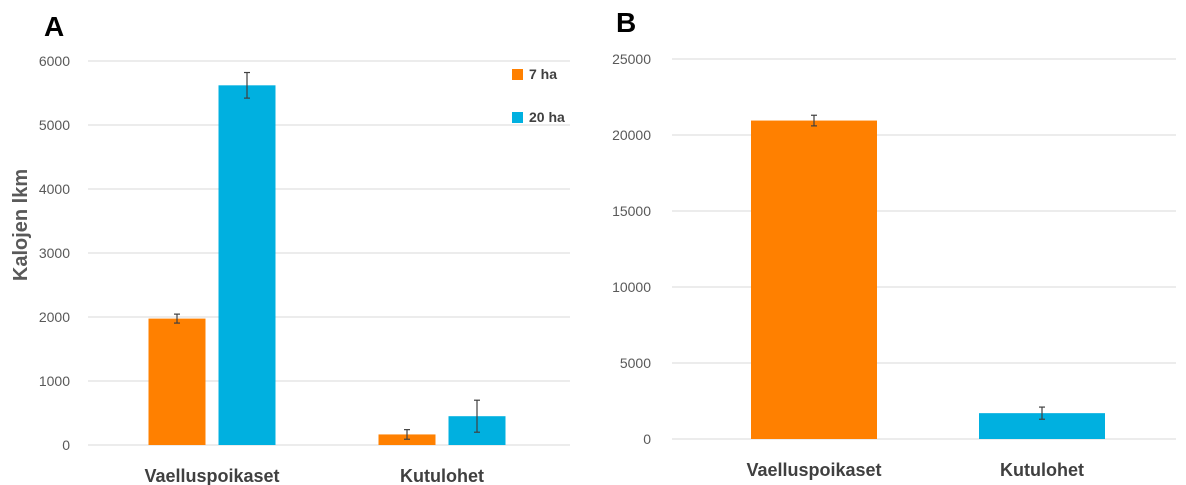  What do you see at coordinates (631, 59) in the screenshot?
I see `y-tick-label-b: 25000` at bounding box center [631, 59].